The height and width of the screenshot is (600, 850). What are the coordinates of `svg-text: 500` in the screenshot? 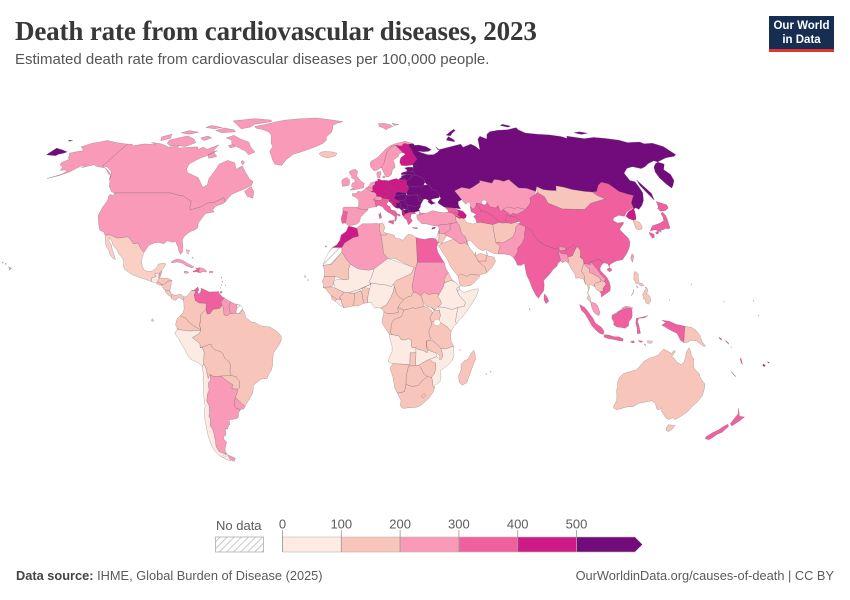 It's located at (577, 524).